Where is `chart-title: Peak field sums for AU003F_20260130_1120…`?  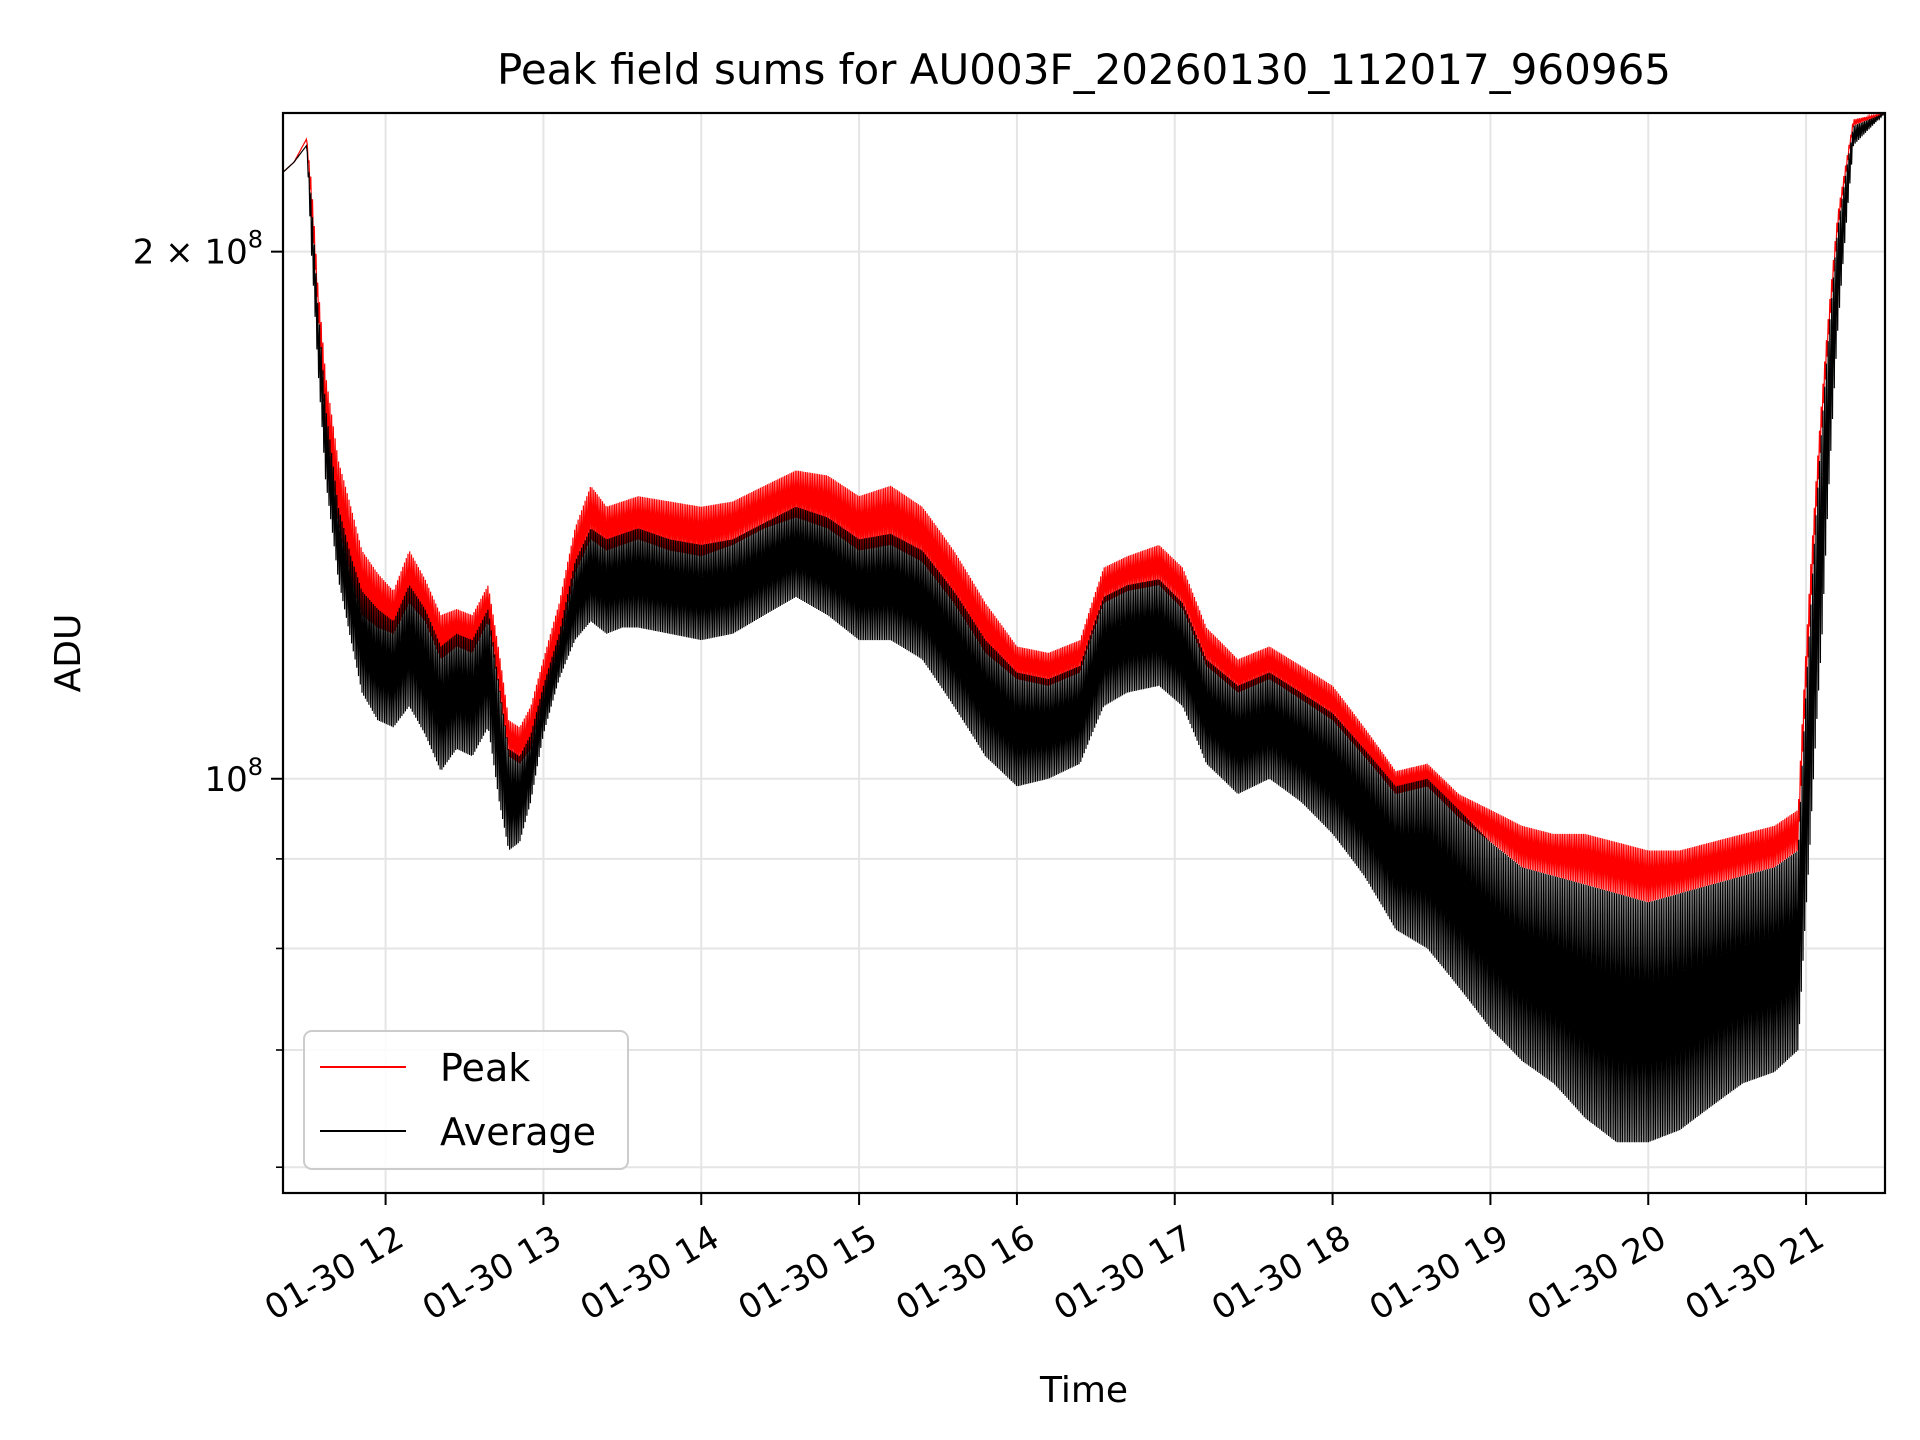 chart-title: Peak field sums for AU003F_20260130_1120… is located at coordinates (1084, 69).